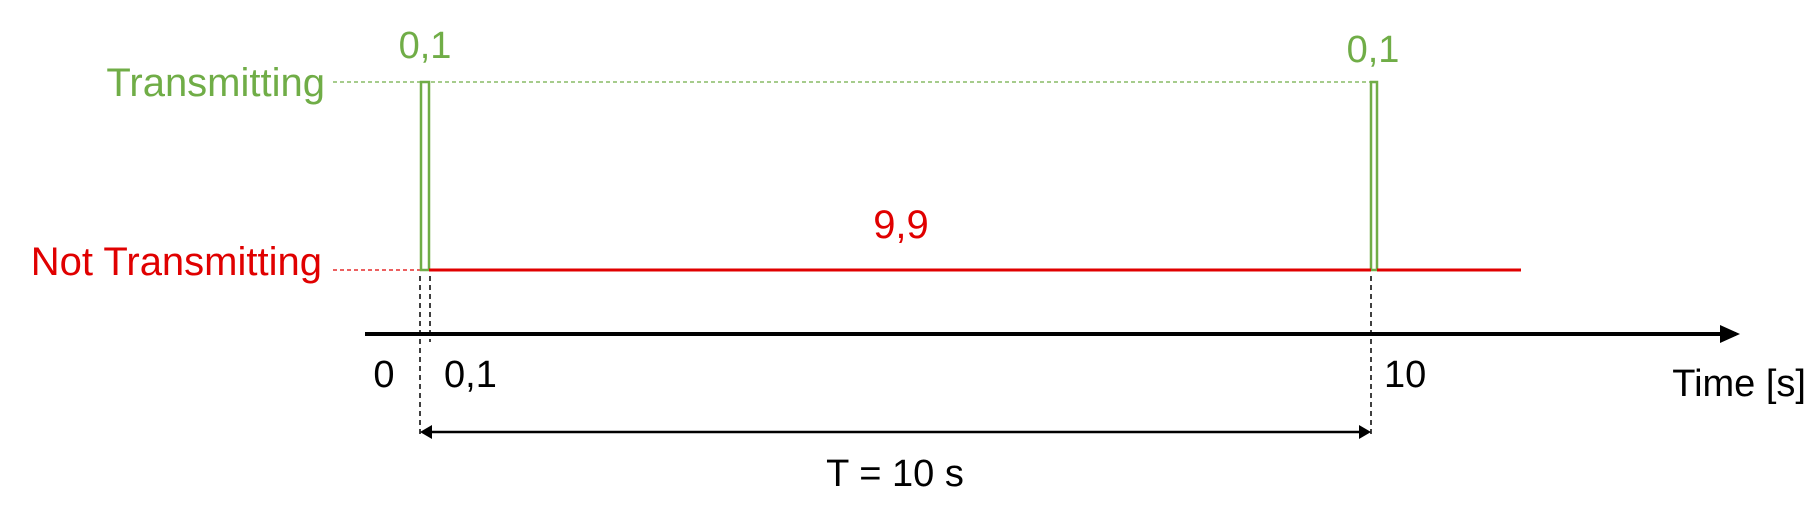 This screenshot has width=1814, height=510. I want to click on tick-label-pulse: 0,1, so click(470, 375).